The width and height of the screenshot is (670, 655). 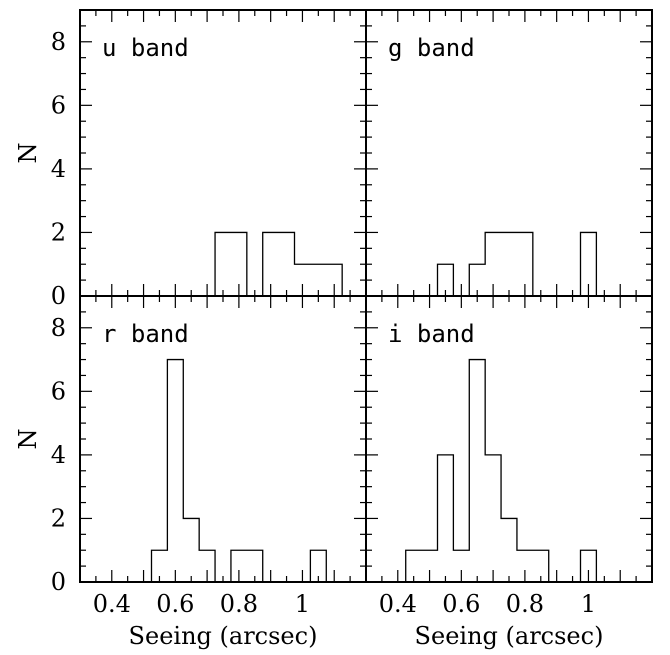 I want to click on histogram-u-band, so click(x=278, y=264).